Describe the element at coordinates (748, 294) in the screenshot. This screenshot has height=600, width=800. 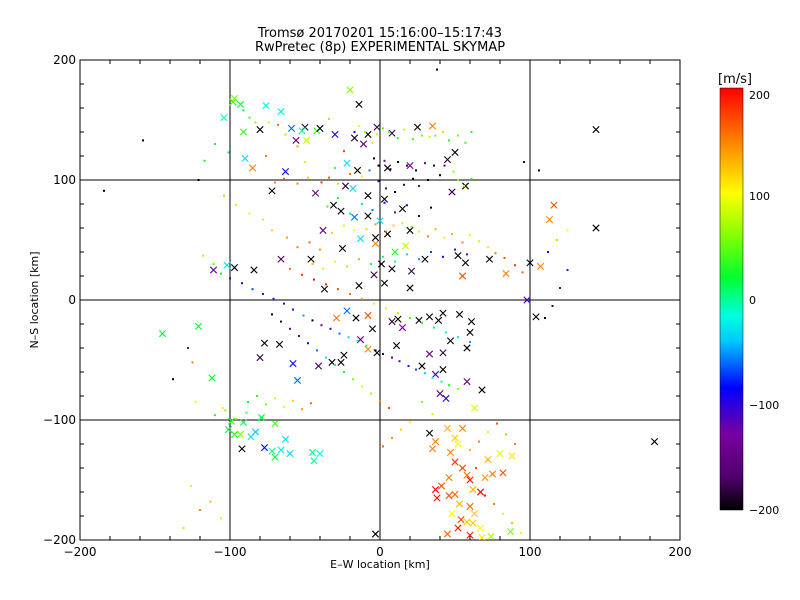
I see `colorbar: [m/s] 200 100 0 −100 −200` at that location.